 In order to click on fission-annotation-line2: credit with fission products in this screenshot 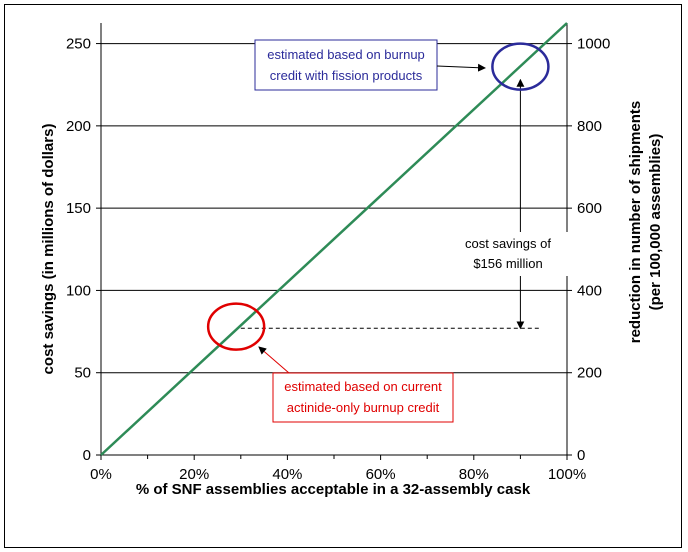, I will do `click(346, 75)`.